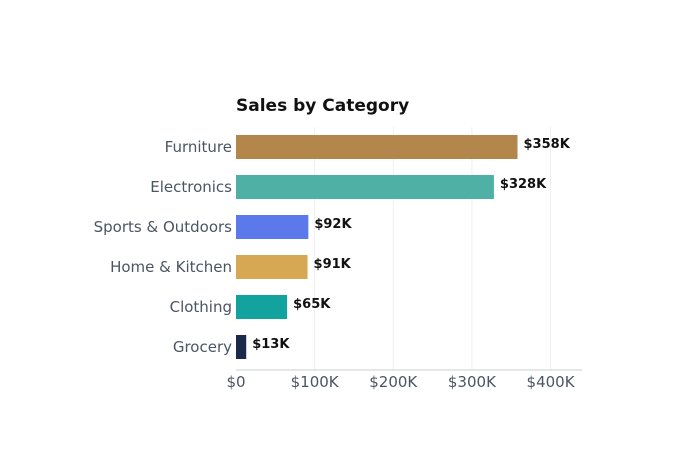  I want to click on category-label: Furniture, so click(198, 147).